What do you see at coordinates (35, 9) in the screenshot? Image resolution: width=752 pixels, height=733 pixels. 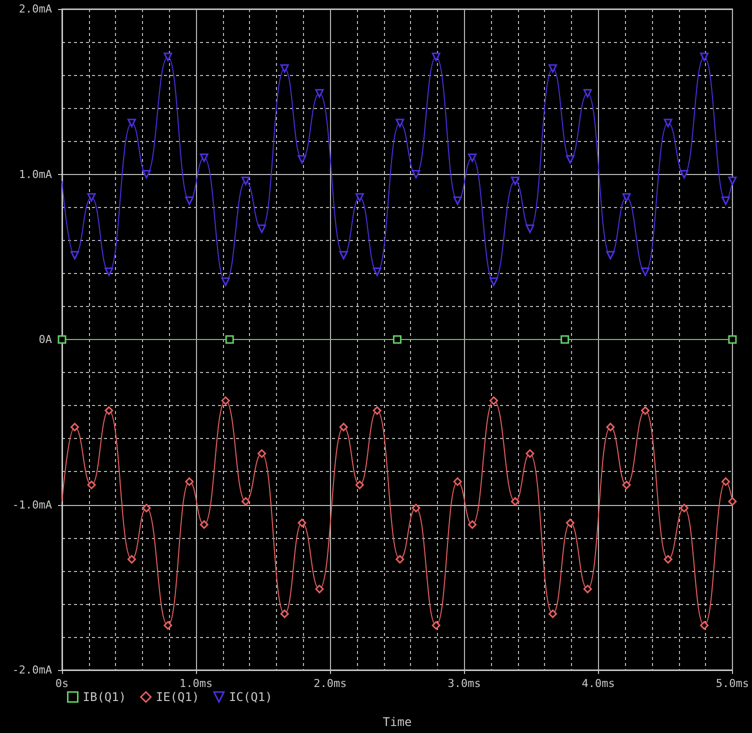 I see `y-tick-label: 2.0mA` at bounding box center [35, 9].